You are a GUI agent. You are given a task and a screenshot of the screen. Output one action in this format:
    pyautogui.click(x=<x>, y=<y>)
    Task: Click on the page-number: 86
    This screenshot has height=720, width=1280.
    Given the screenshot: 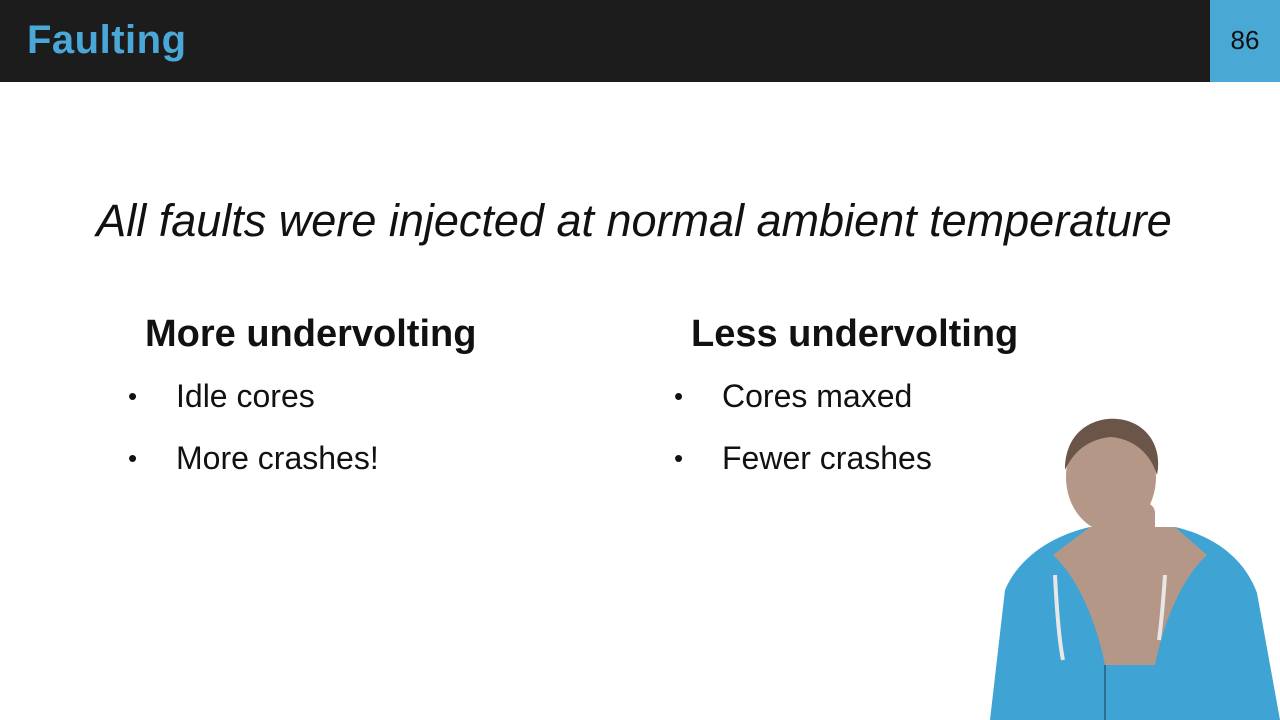 What is the action you would take?
    pyautogui.click(x=1245, y=40)
    